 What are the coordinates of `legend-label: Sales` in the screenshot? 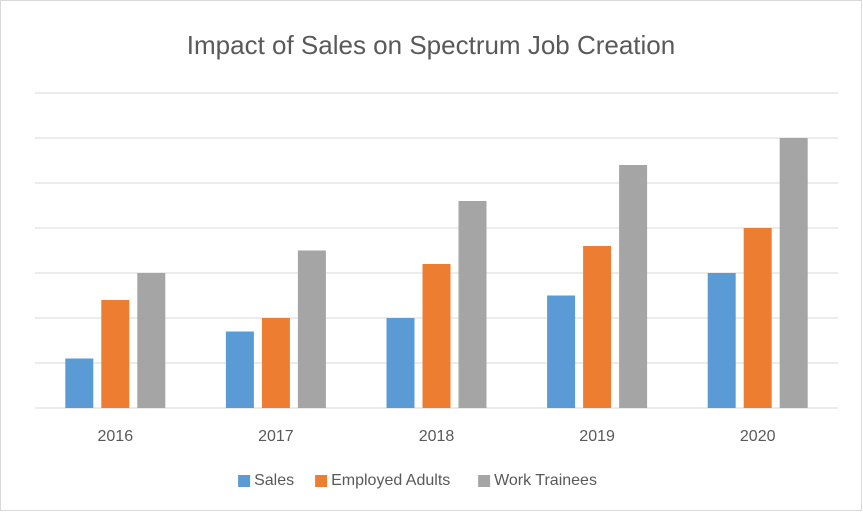 It's located at (274, 480).